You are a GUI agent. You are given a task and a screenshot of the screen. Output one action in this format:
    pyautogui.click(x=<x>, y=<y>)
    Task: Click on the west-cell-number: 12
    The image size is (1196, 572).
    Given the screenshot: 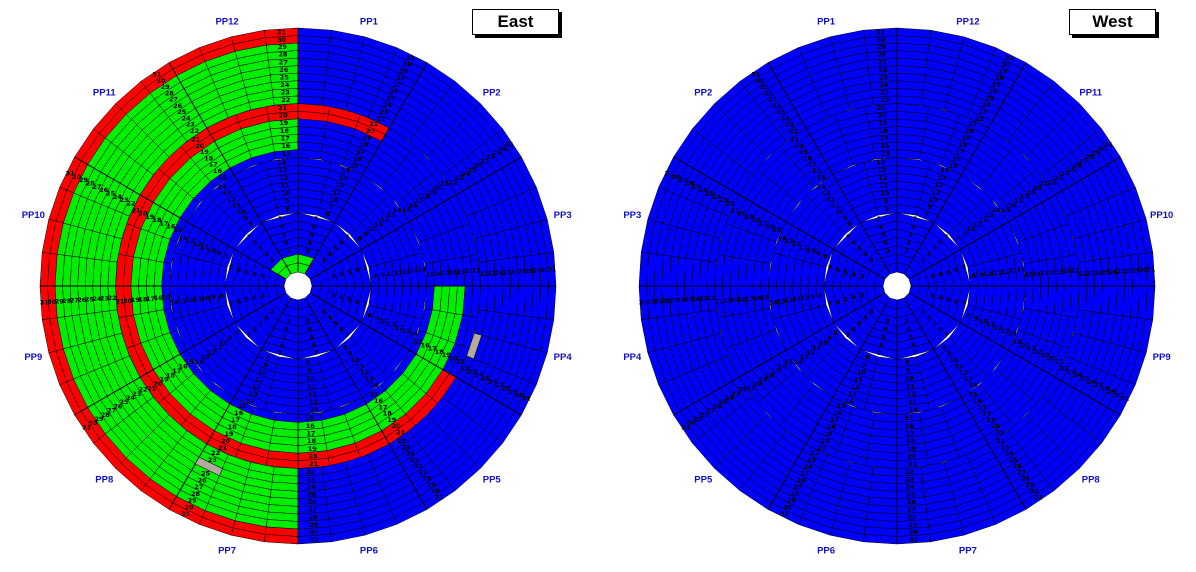 What is the action you would take?
    pyautogui.click(x=788, y=300)
    